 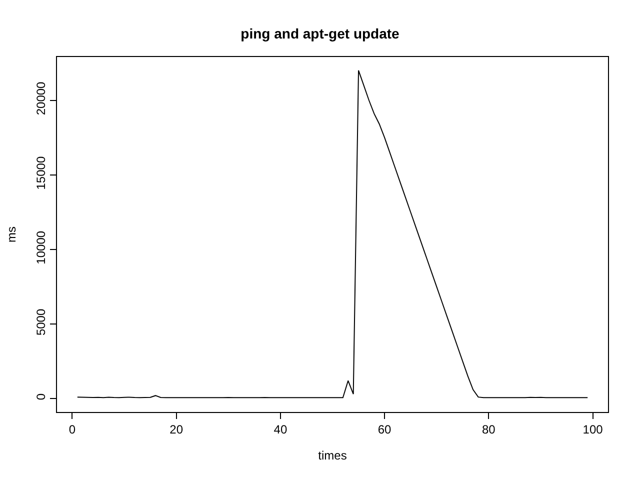 What do you see at coordinates (41, 98) in the screenshot?
I see `y-tick-label: 20000` at bounding box center [41, 98].